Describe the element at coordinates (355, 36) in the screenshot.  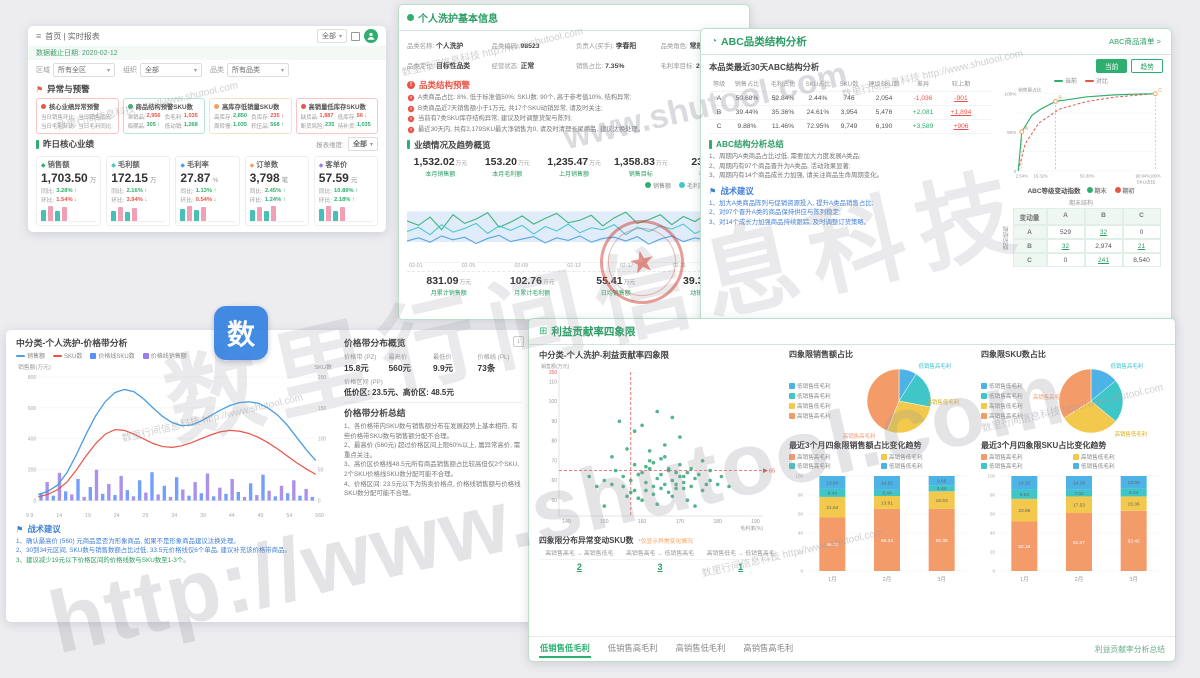
I see `fullscreen-icon` at that location.